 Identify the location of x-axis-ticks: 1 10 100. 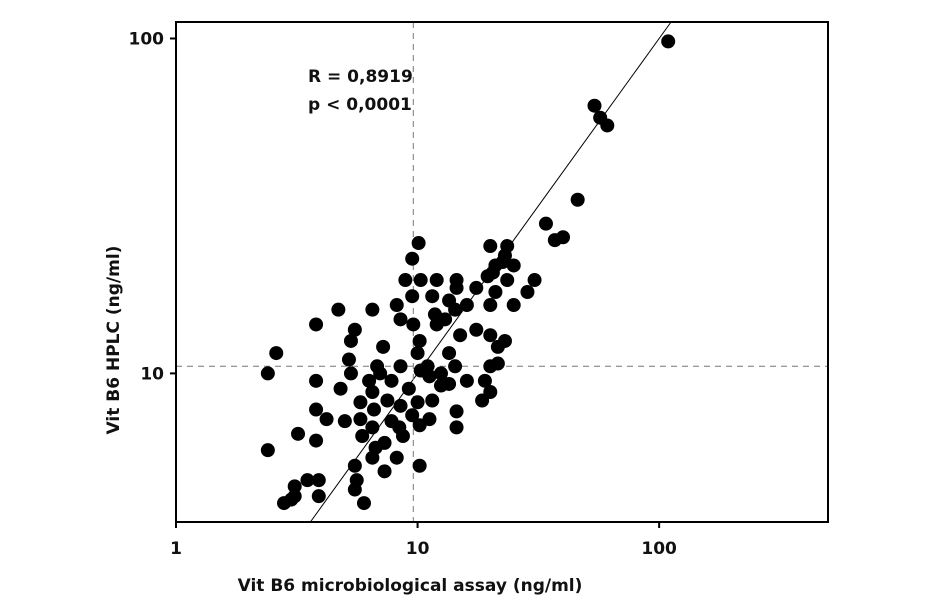
(423, 540).